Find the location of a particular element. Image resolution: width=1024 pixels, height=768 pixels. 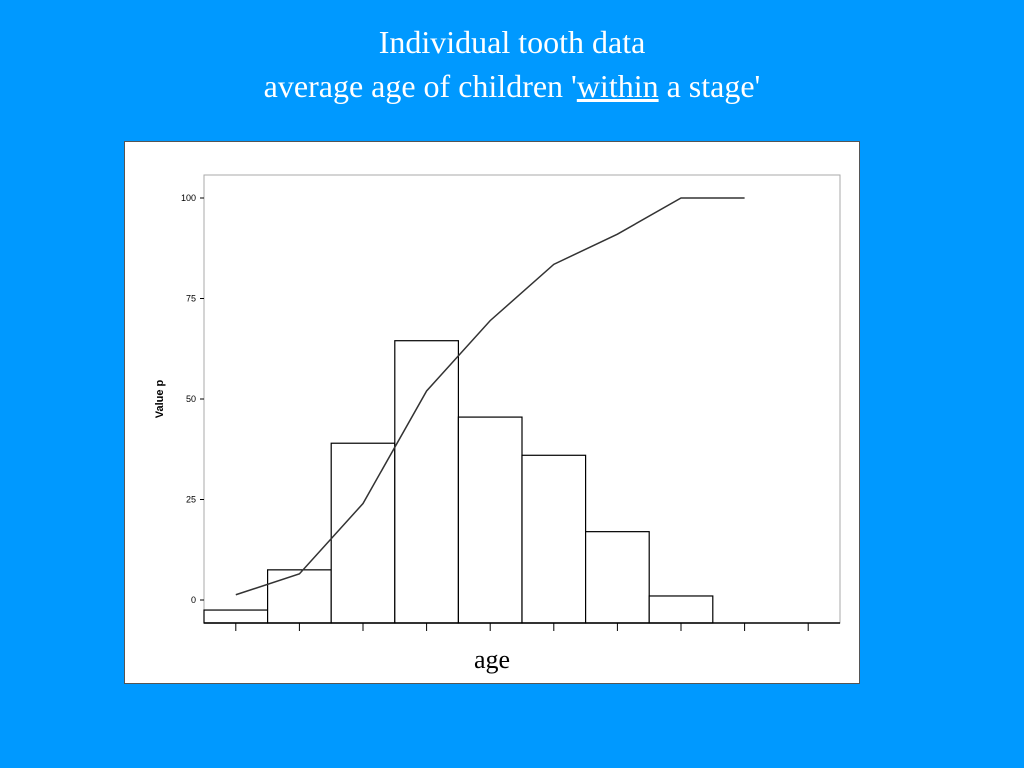

title-line-2: average age of children 'within a stage' is located at coordinates (512, 86).